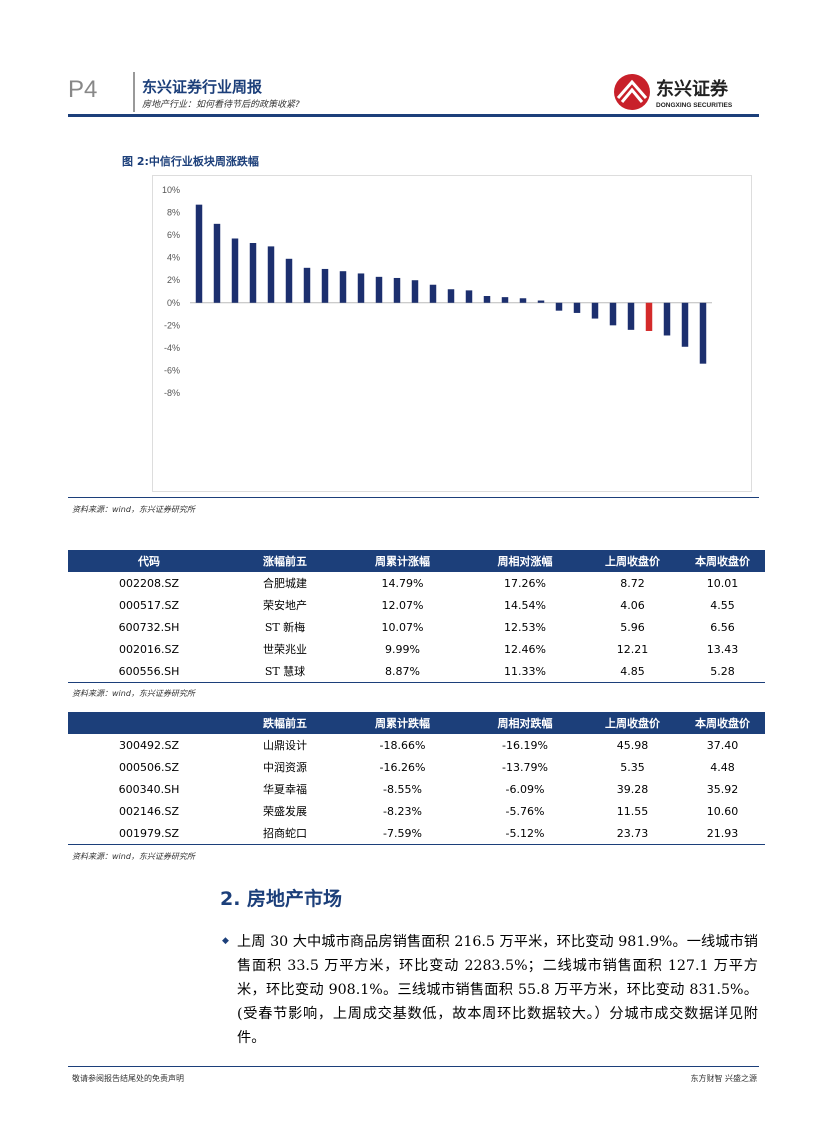 The width and height of the screenshot is (827, 1122). I want to click on table-cell: 山鼎设计, so click(285, 745).